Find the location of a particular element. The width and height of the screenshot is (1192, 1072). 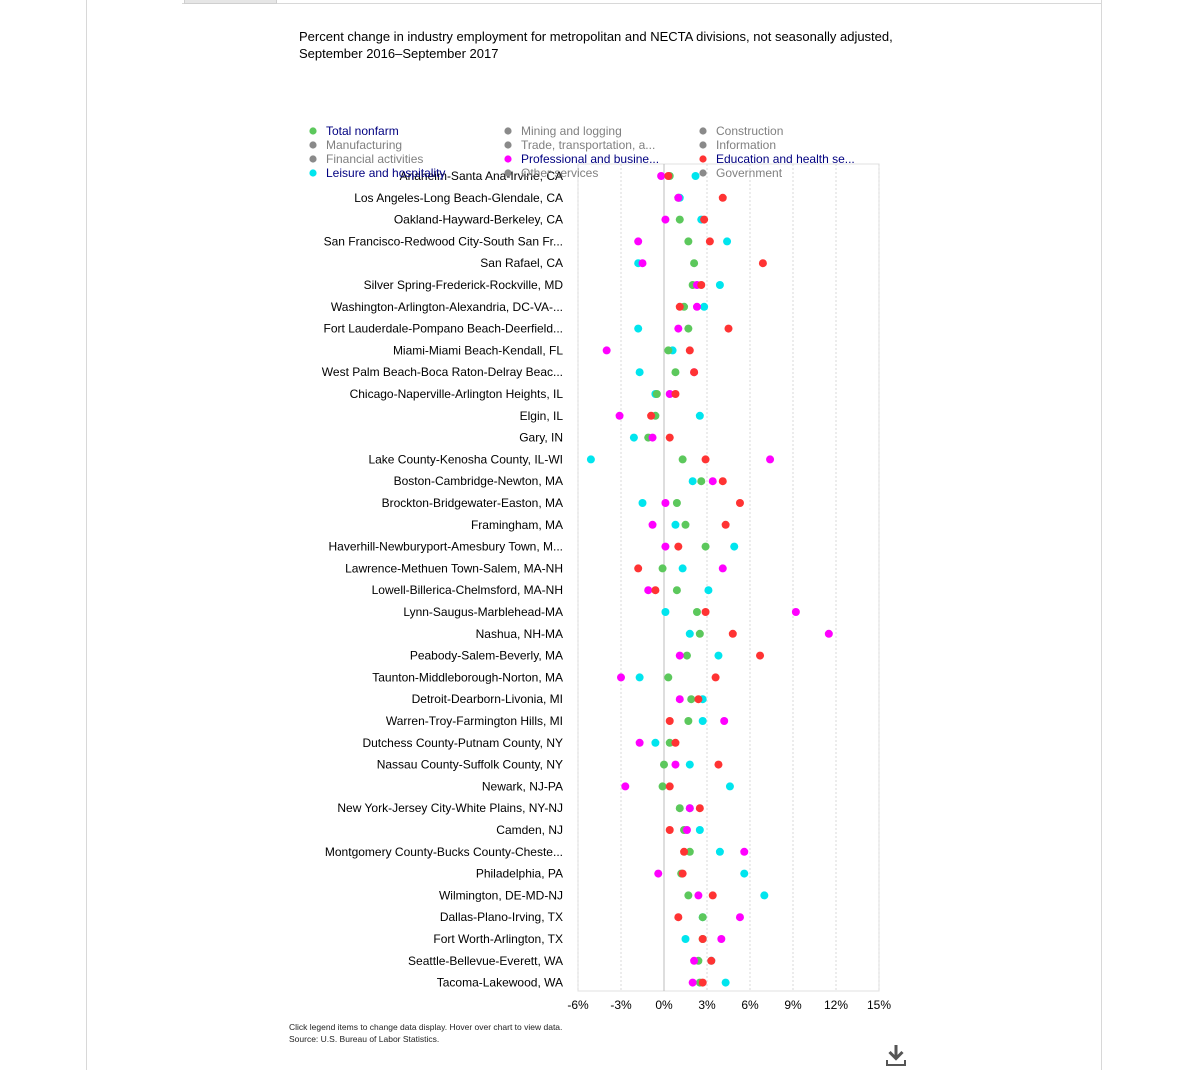

tab-stub is located at coordinates (230, 2).